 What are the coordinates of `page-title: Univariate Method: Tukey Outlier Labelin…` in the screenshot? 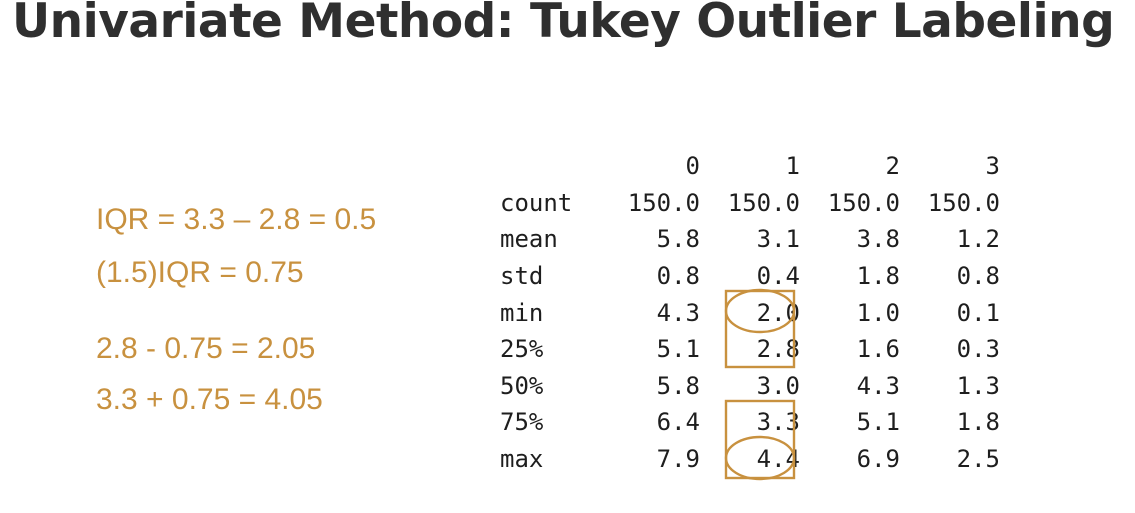 It's located at (563, 24).